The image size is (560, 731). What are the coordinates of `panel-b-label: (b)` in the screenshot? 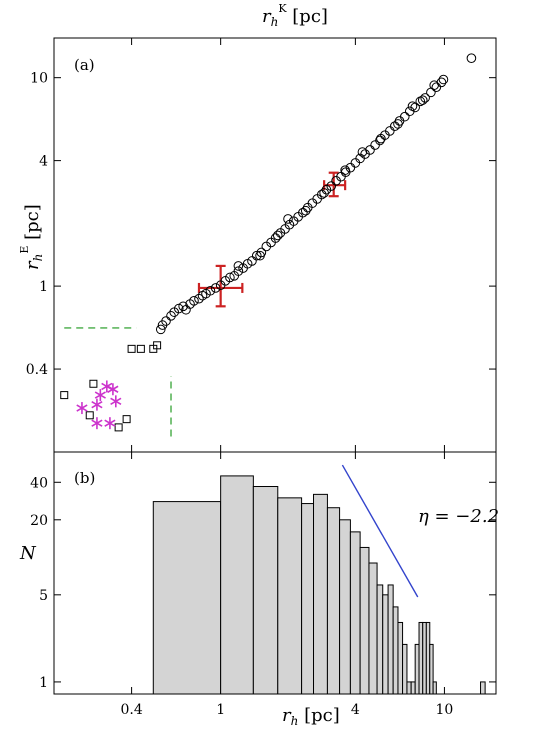 It's located at (84, 478).